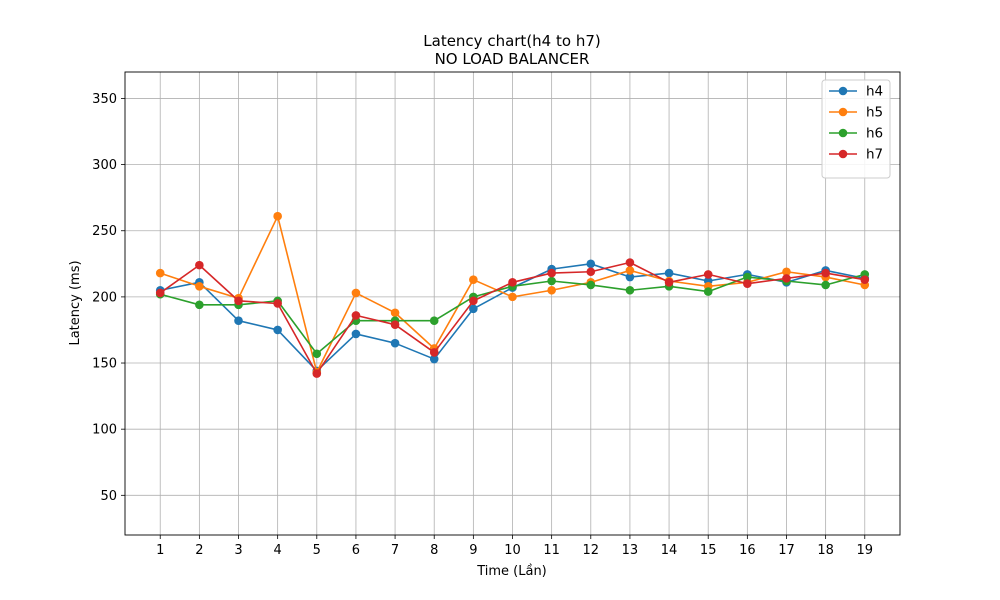 Image resolution: width=1000 pixels, height=600 pixels. Describe the element at coordinates (104, 99) in the screenshot. I see `y-tick-label: 350` at that location.